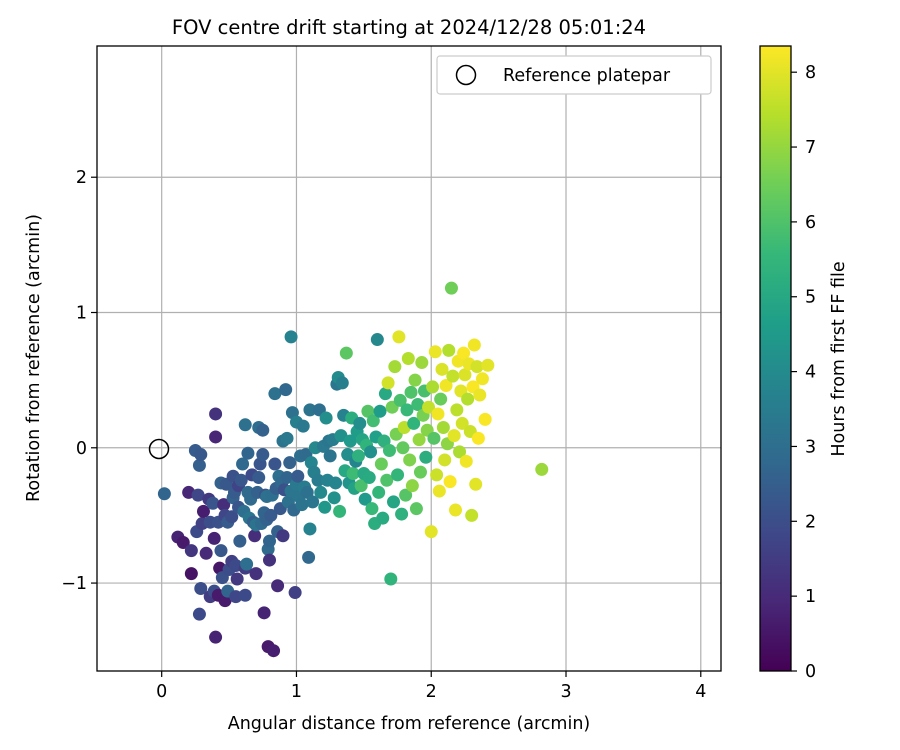  What do you see at coordinates (81, 178) in the screenshot?
I see `y-tick-label: 2` at bounding box center [81, 178].